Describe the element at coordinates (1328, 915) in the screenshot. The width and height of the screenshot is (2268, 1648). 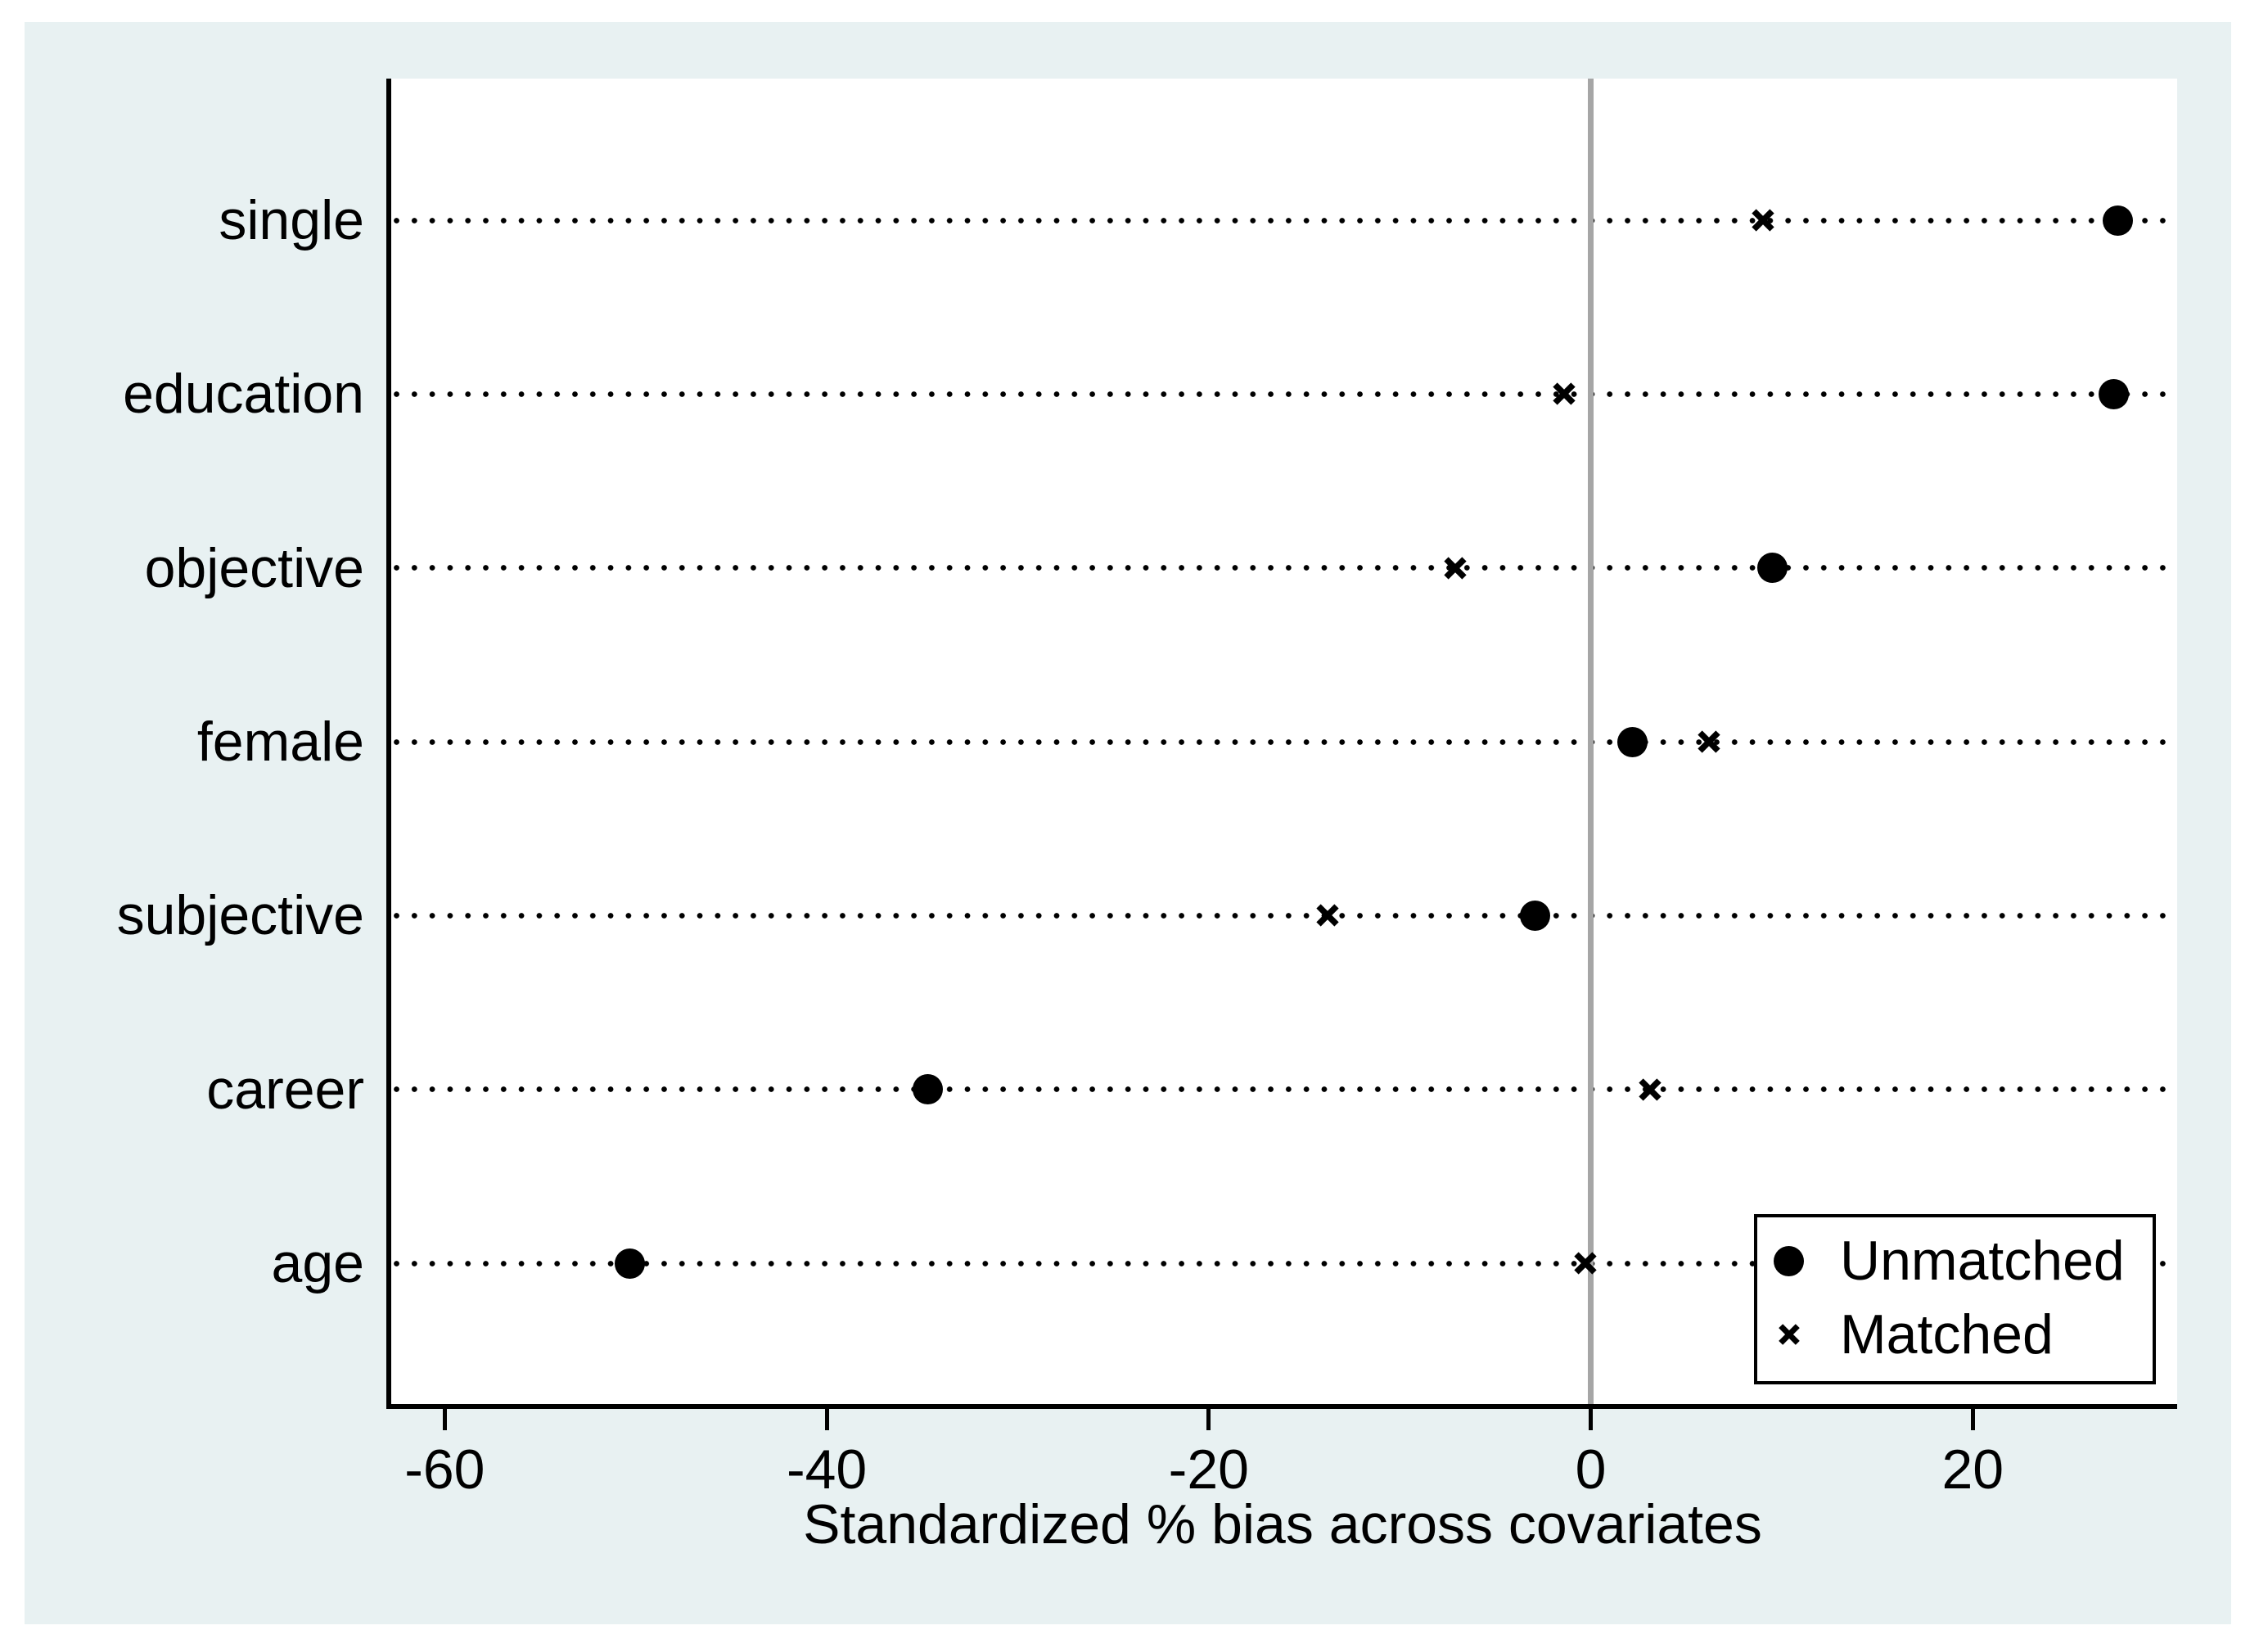
I see `marker-matched-subjective` at that location.